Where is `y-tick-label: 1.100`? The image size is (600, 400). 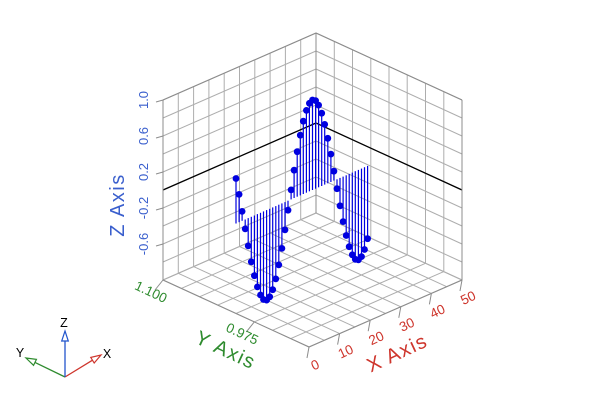 y-tick-label: 1.100 is located at coordinates (150, 292).